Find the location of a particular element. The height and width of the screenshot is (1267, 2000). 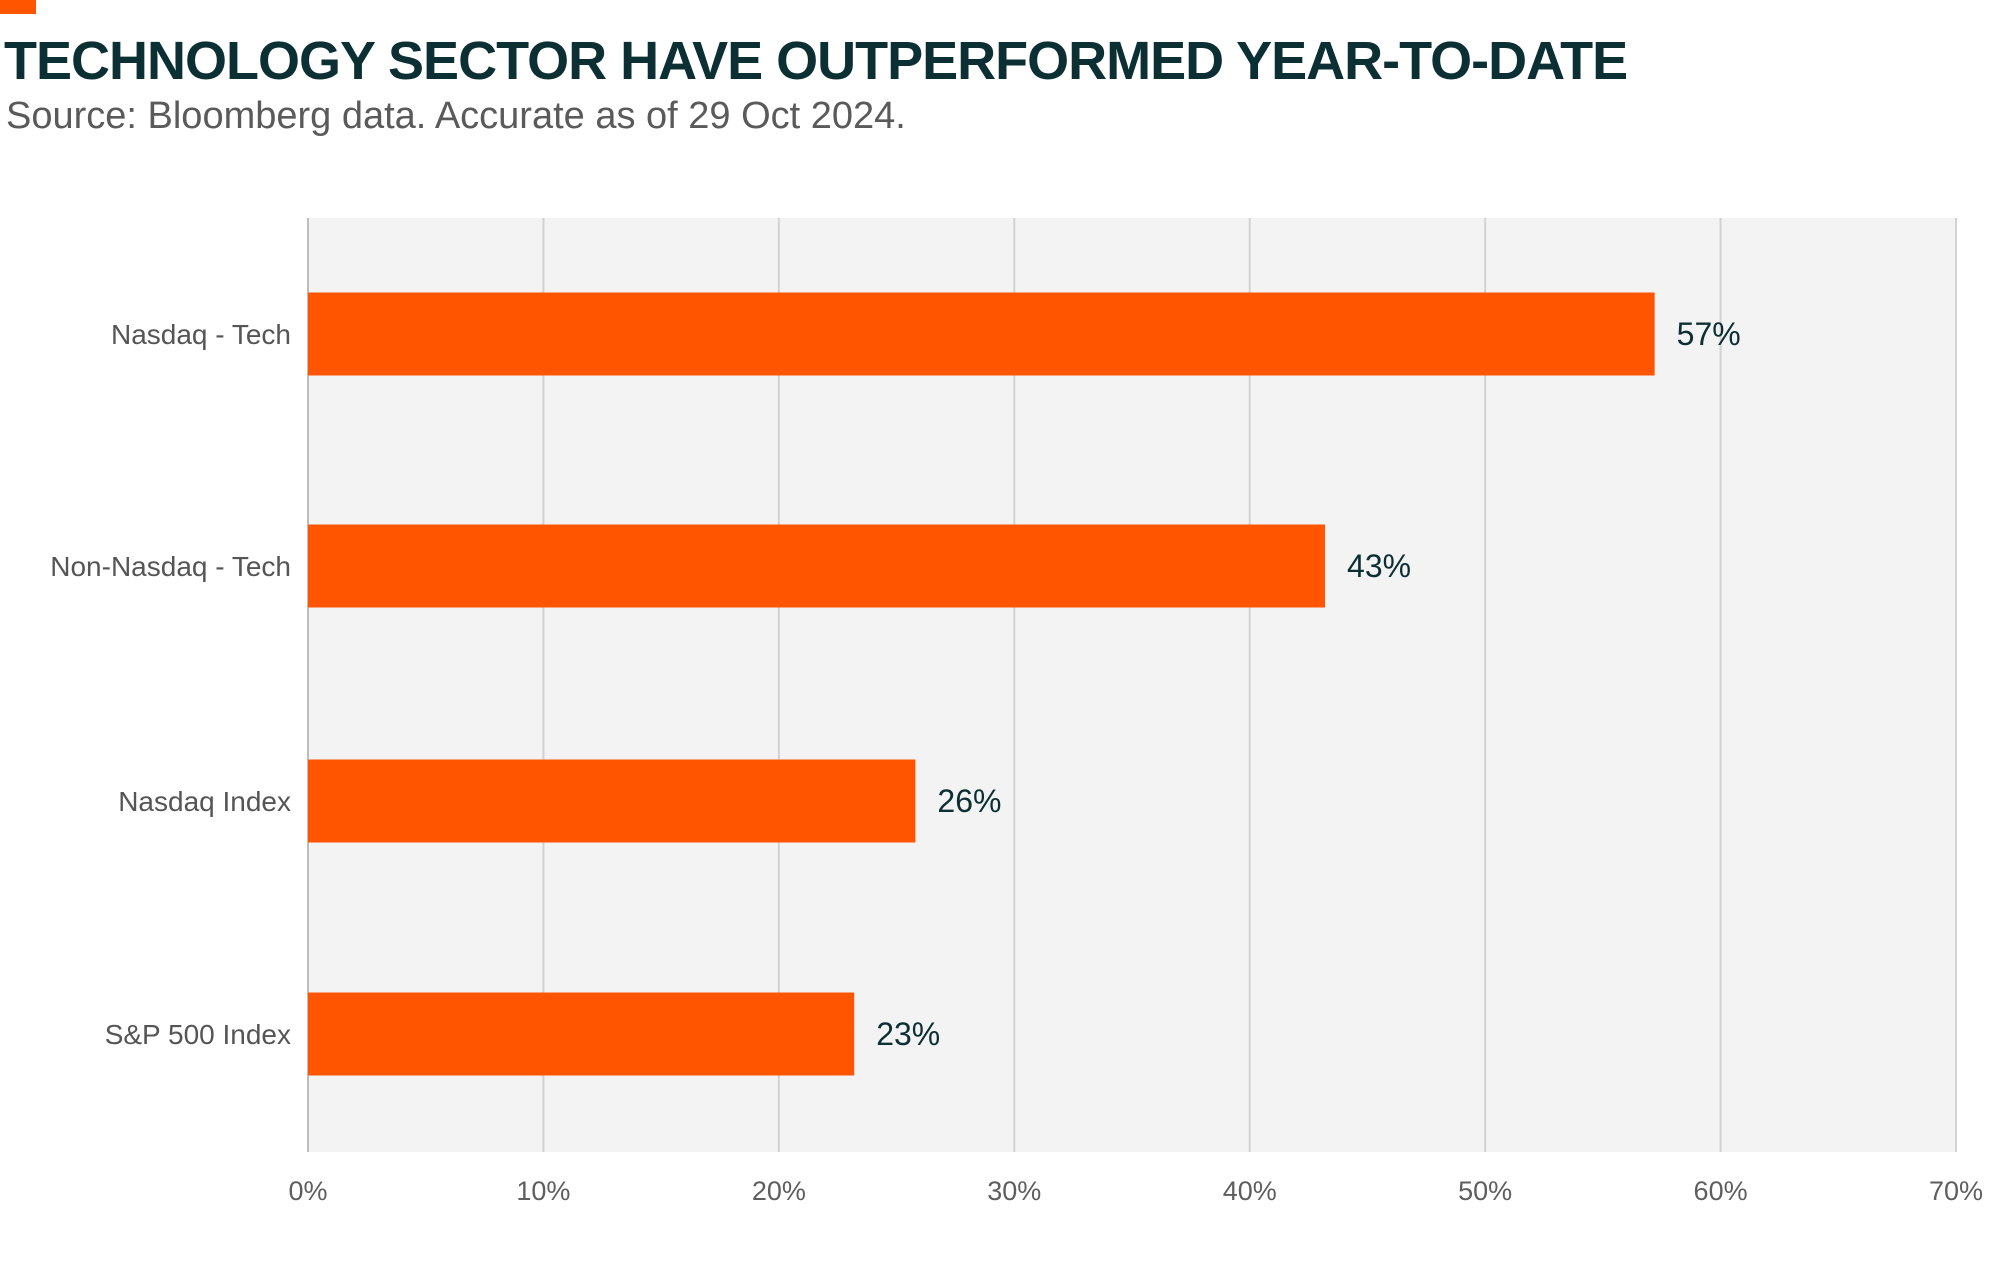

data-label: 57% is located at coordinates (1709, 334).